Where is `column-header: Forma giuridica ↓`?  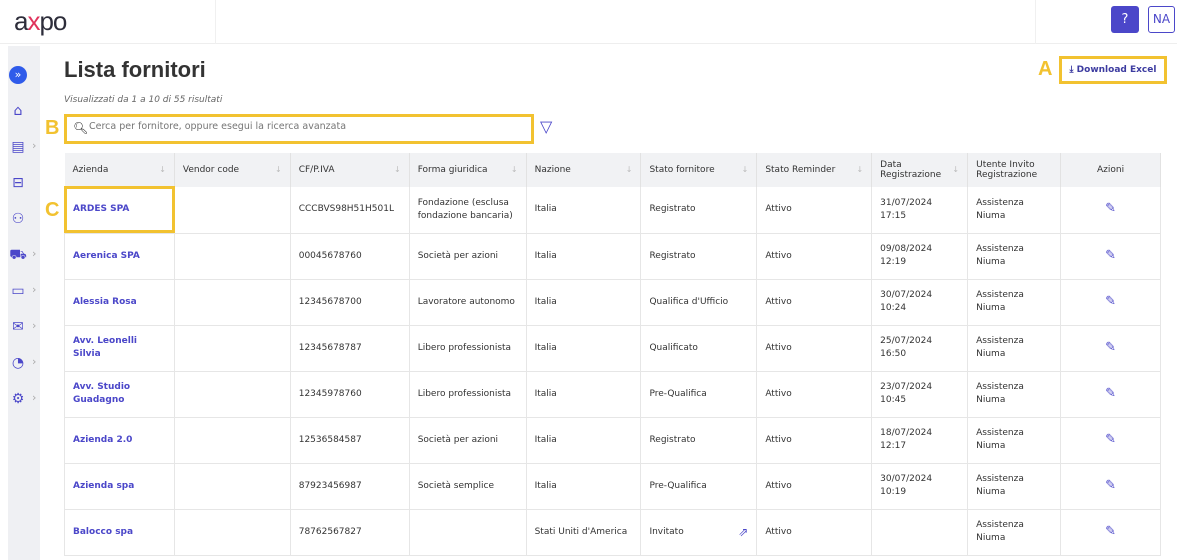 column-header: Forma giuridica ↓ is located at coordinates (468, 170).